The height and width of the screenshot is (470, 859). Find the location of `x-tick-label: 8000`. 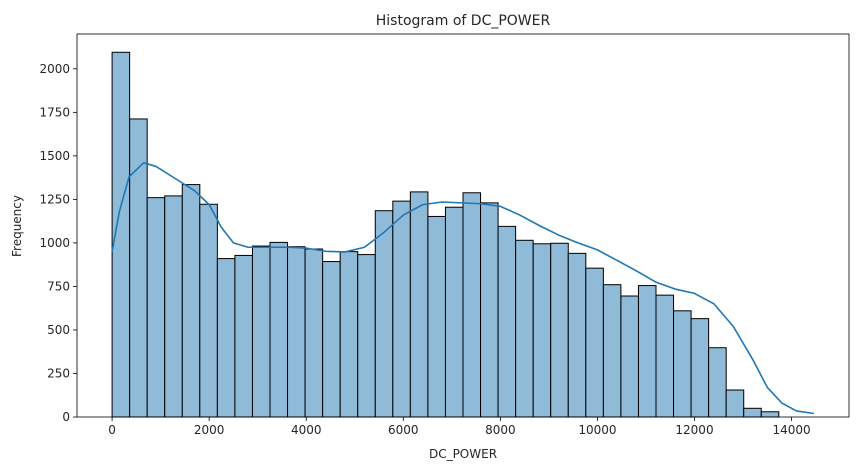

x-tick-label: 8000 is located at coordinates (500, 430).